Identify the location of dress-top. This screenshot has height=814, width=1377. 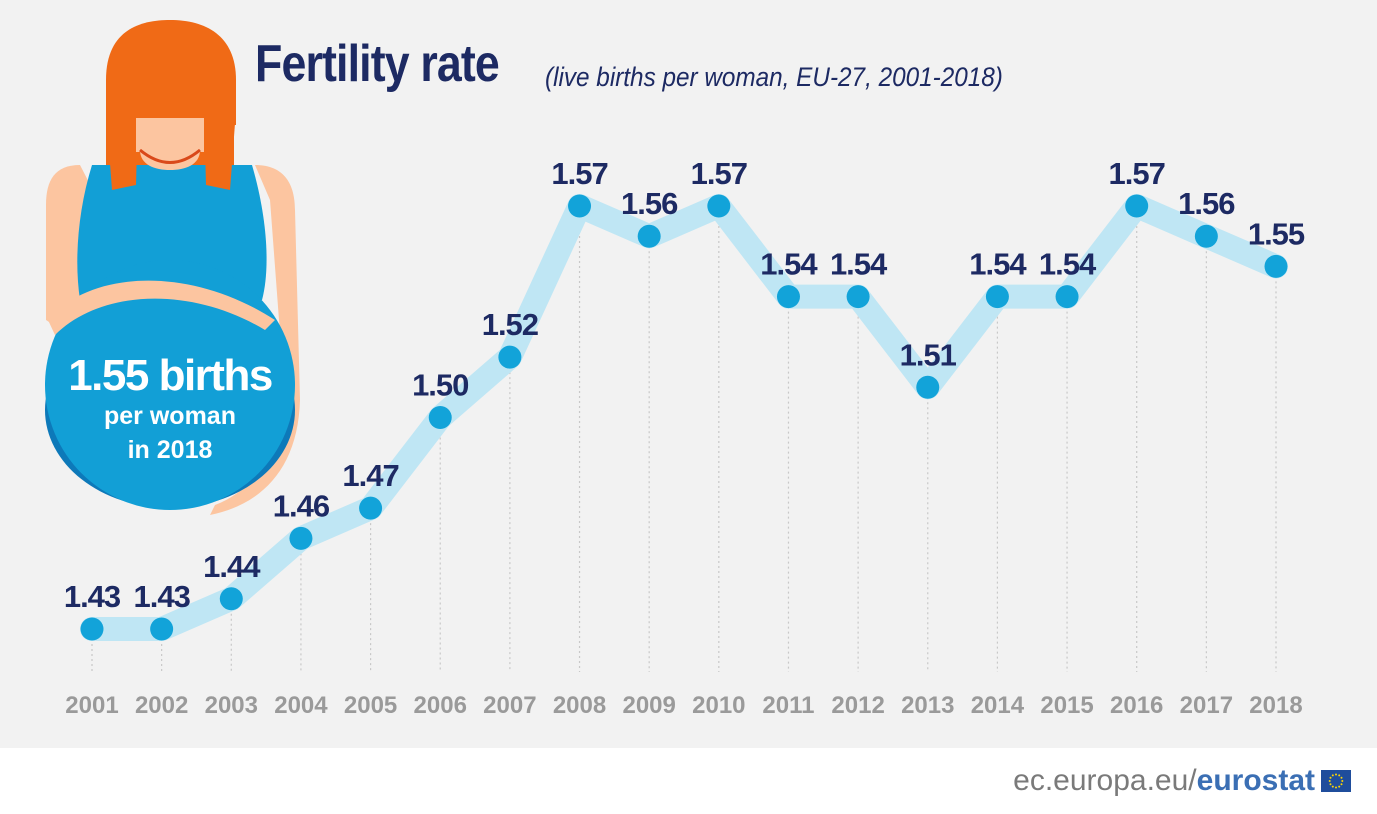
(172, 232).